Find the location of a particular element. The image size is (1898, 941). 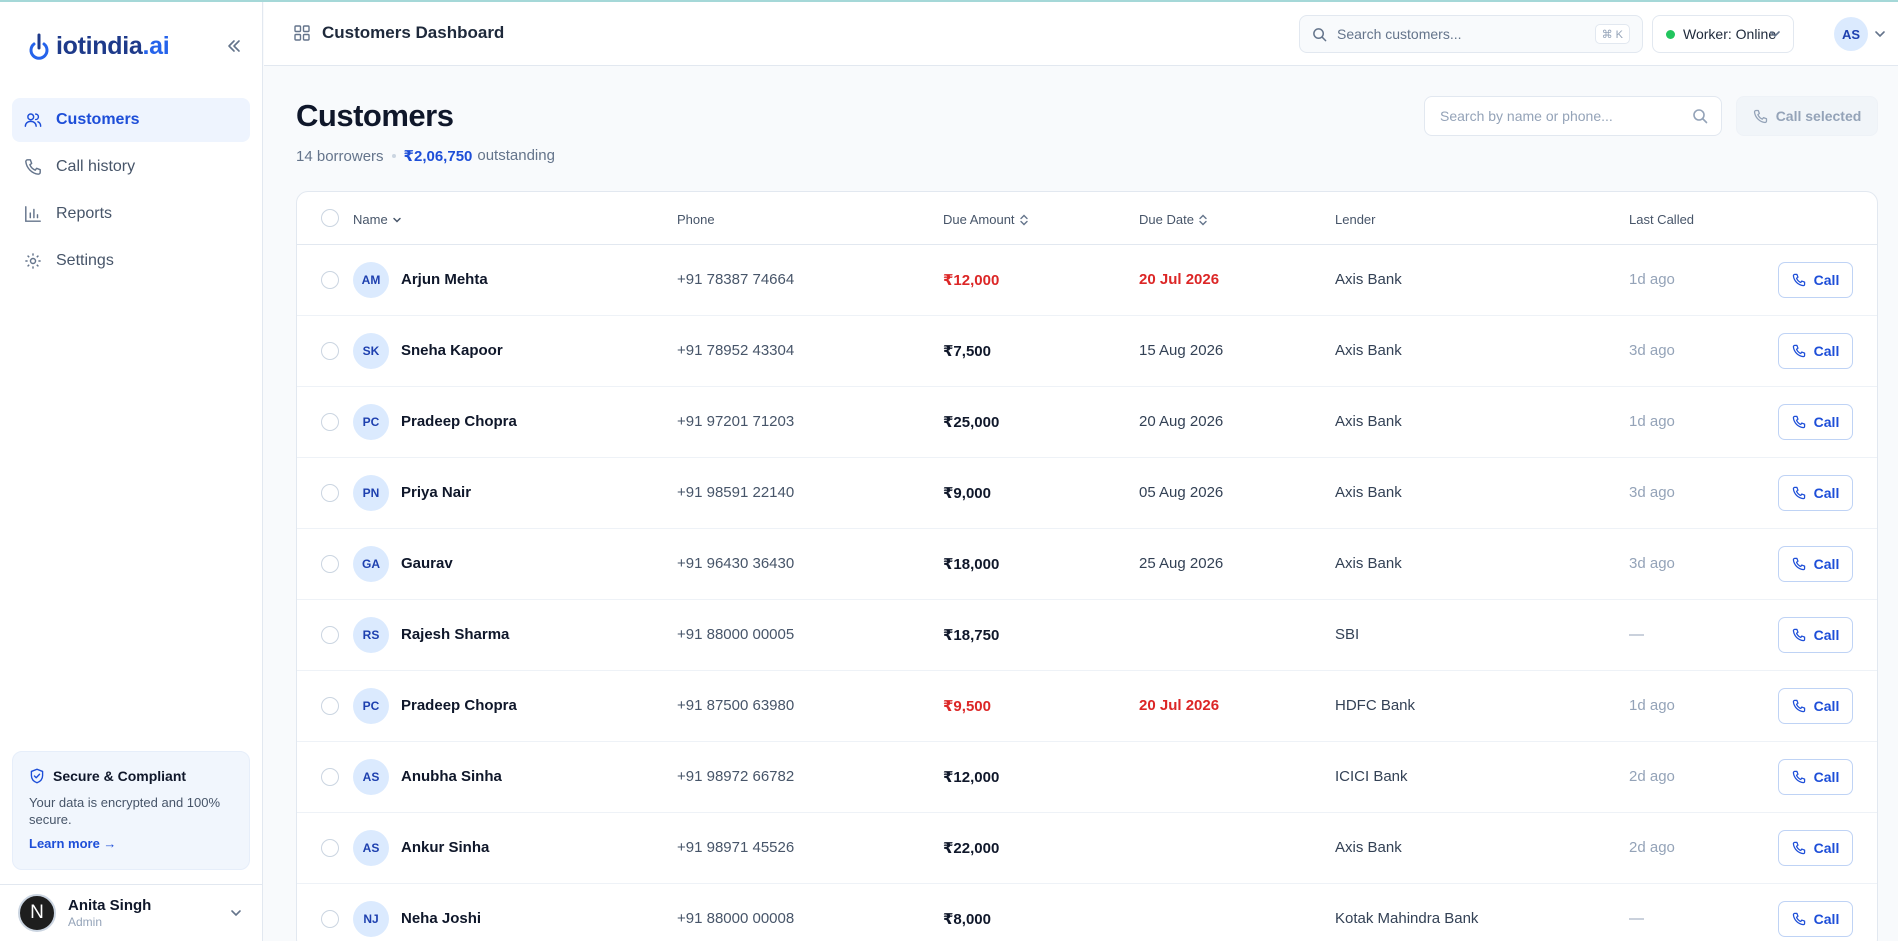

outstanding-amount: ₹2,06,750 is located at coordinates (438, 156).